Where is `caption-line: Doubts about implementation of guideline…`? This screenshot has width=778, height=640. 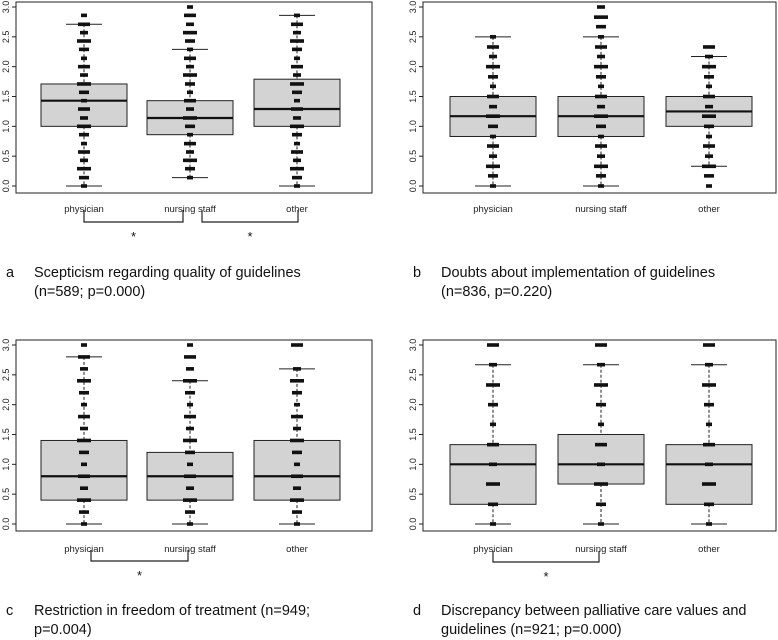
caption-line: Doubts about implementation of guideline… is located at coordinates (578, 273).